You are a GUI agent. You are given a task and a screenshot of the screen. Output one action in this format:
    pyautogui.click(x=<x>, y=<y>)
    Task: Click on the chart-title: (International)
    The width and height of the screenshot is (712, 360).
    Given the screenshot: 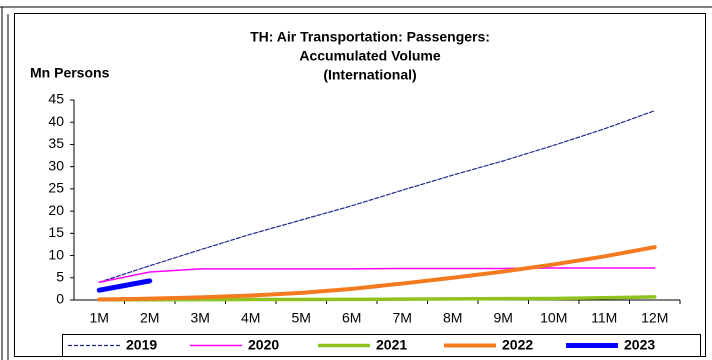 What is the action you would take?
    pyautogui.click(x=369, y=75)
    